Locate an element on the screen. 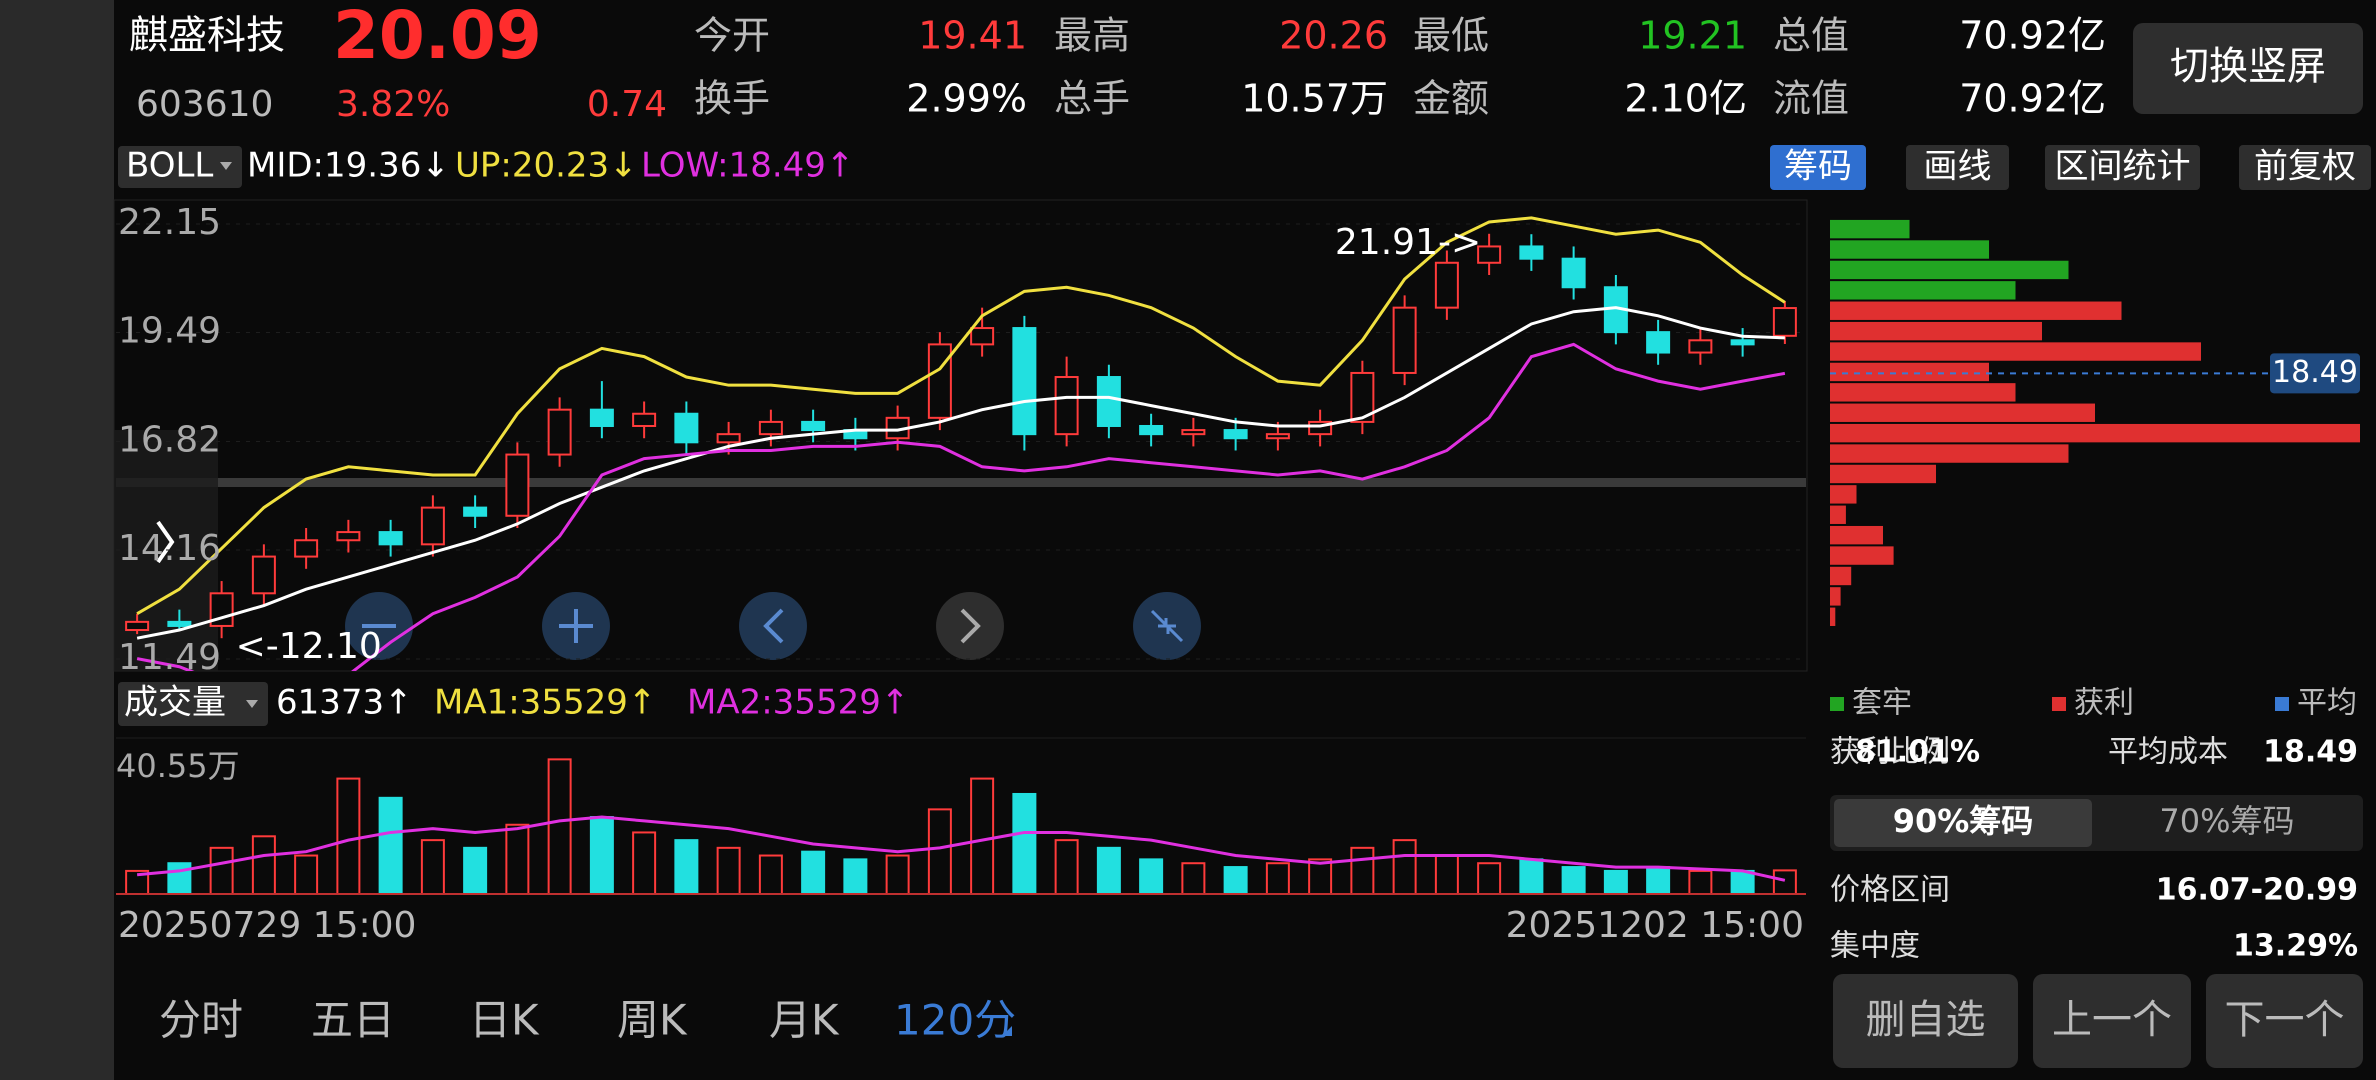 This screenshot has height=1080, width=2376. move-left is located at coordinates (773, 626).